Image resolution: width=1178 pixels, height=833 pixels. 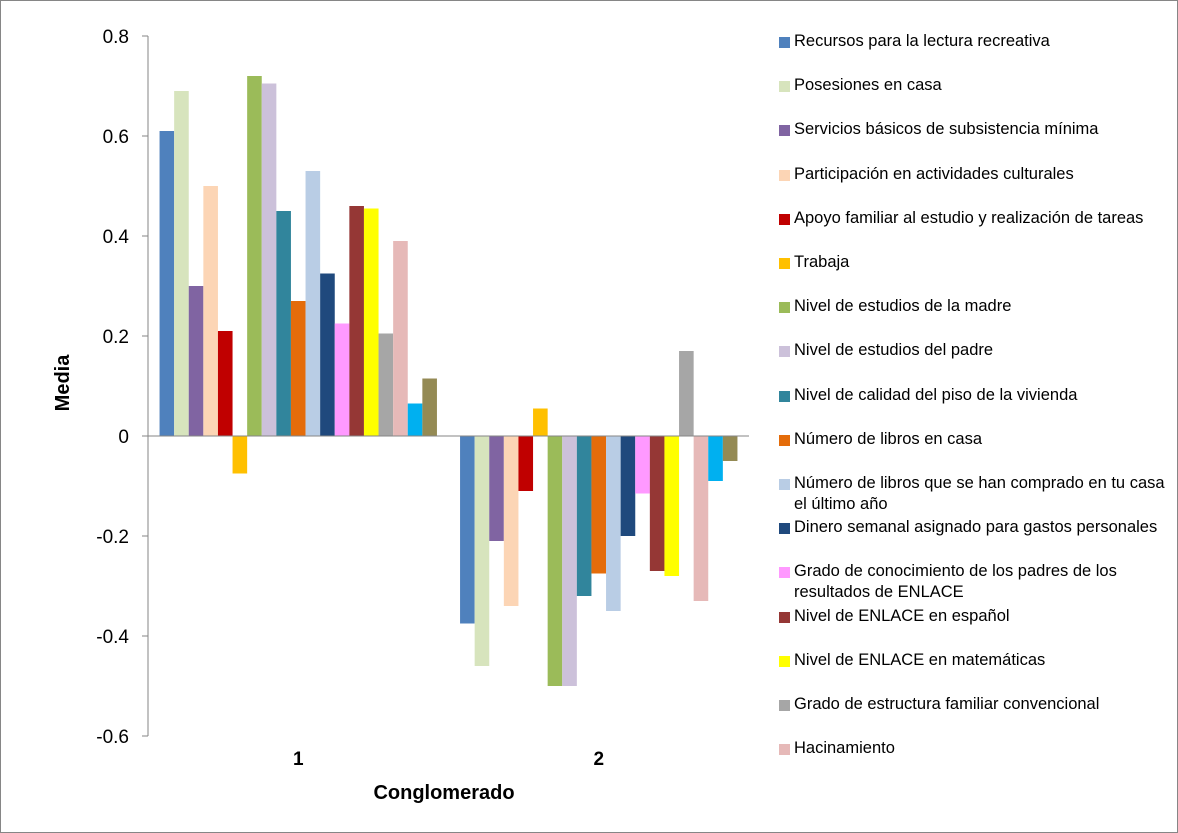 I want to click on y-tick-label: -0.6, so click(x=112, y=737).